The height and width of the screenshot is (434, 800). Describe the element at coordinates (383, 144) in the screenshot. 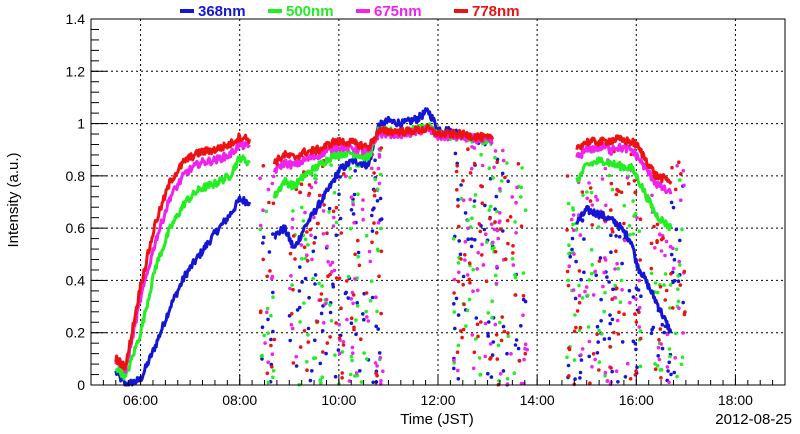

I see `series-trace-778nm` at that location.